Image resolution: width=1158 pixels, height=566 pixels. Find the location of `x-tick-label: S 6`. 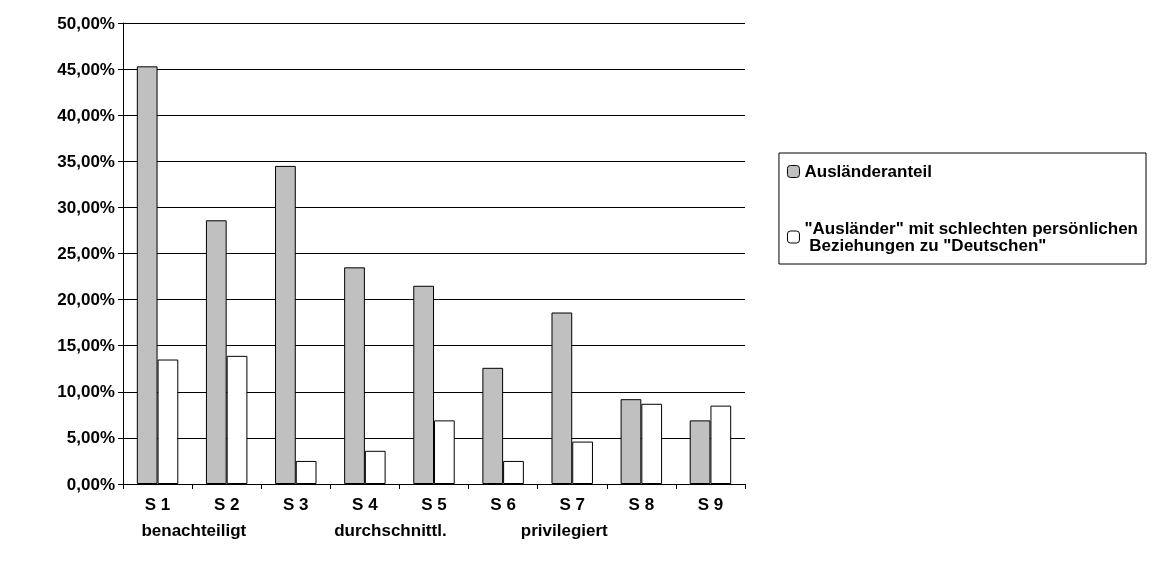

x-tick-label: S 6 is located at coordinates (503, 504).